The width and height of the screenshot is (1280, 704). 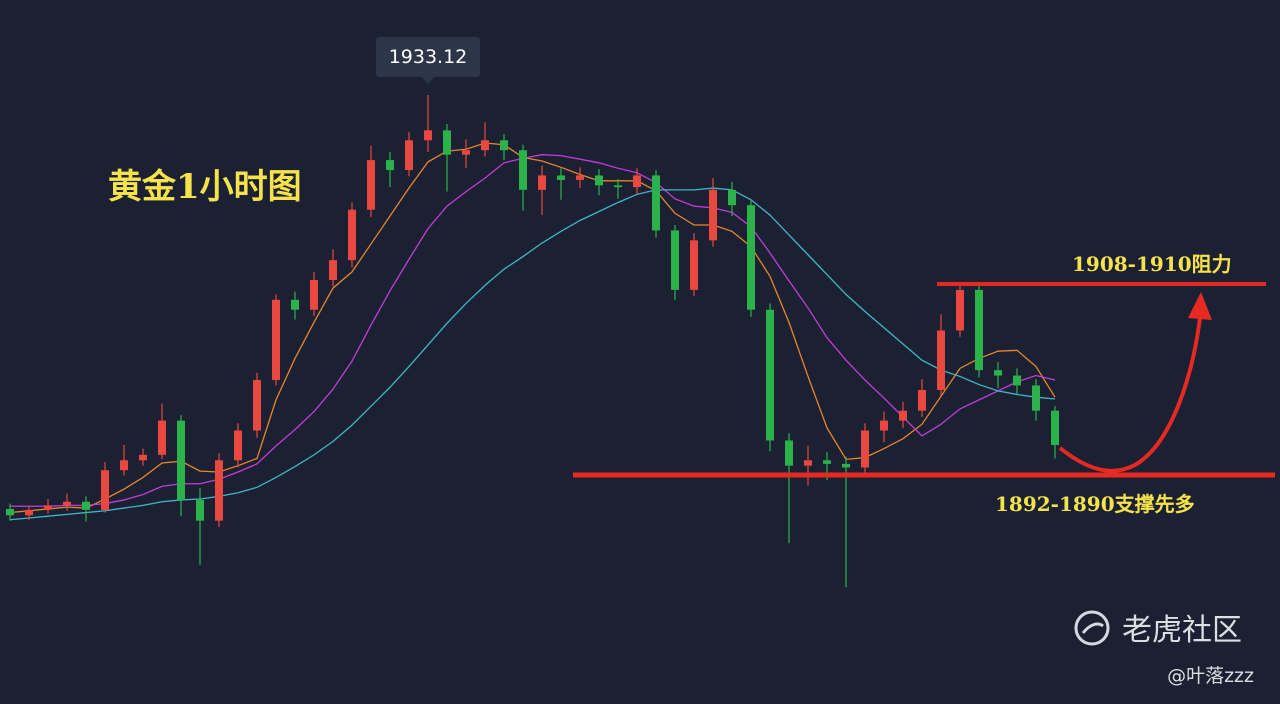 What do you see at coordinates (1130, 395) in the screenshot?
I see `arrow-path` at bounding box center [1130, 395].